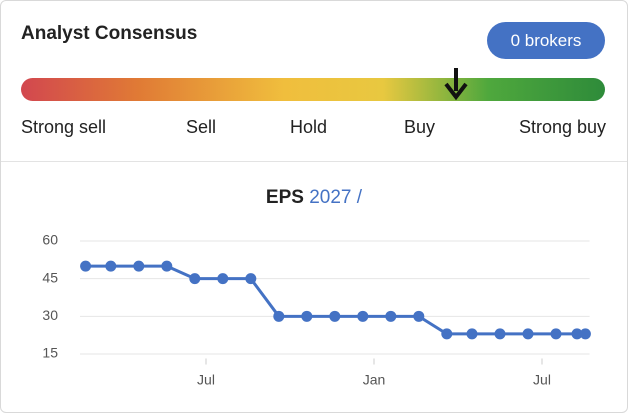 Image resolution: width=628 pixels, height=413 pixels. Describe the element at coordinates (109, 33) in the screenshot. I see `card-title: Analyst Consensus` at that location.